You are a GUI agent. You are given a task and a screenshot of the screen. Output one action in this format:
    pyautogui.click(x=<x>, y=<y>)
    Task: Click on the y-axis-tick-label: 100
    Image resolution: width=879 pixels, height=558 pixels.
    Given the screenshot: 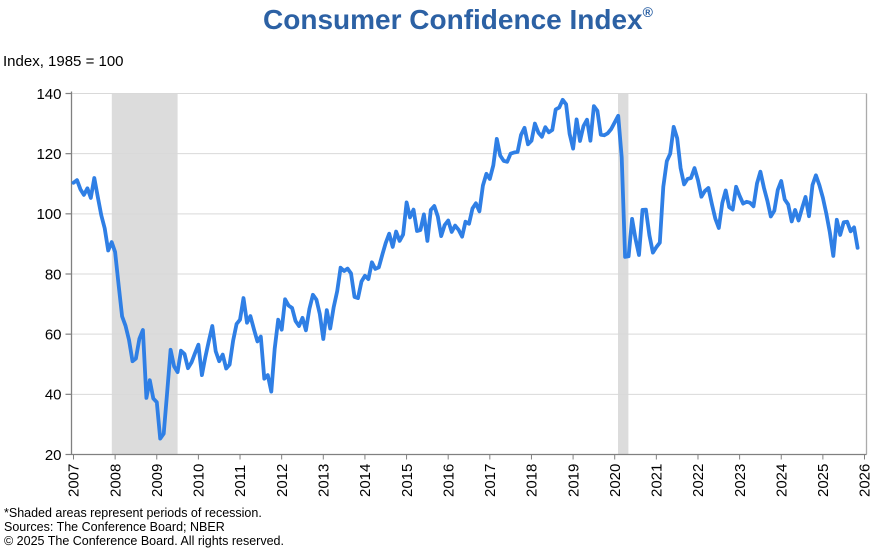 What is the action you would take?
    pyautogui.click(x=48, y=214)
    